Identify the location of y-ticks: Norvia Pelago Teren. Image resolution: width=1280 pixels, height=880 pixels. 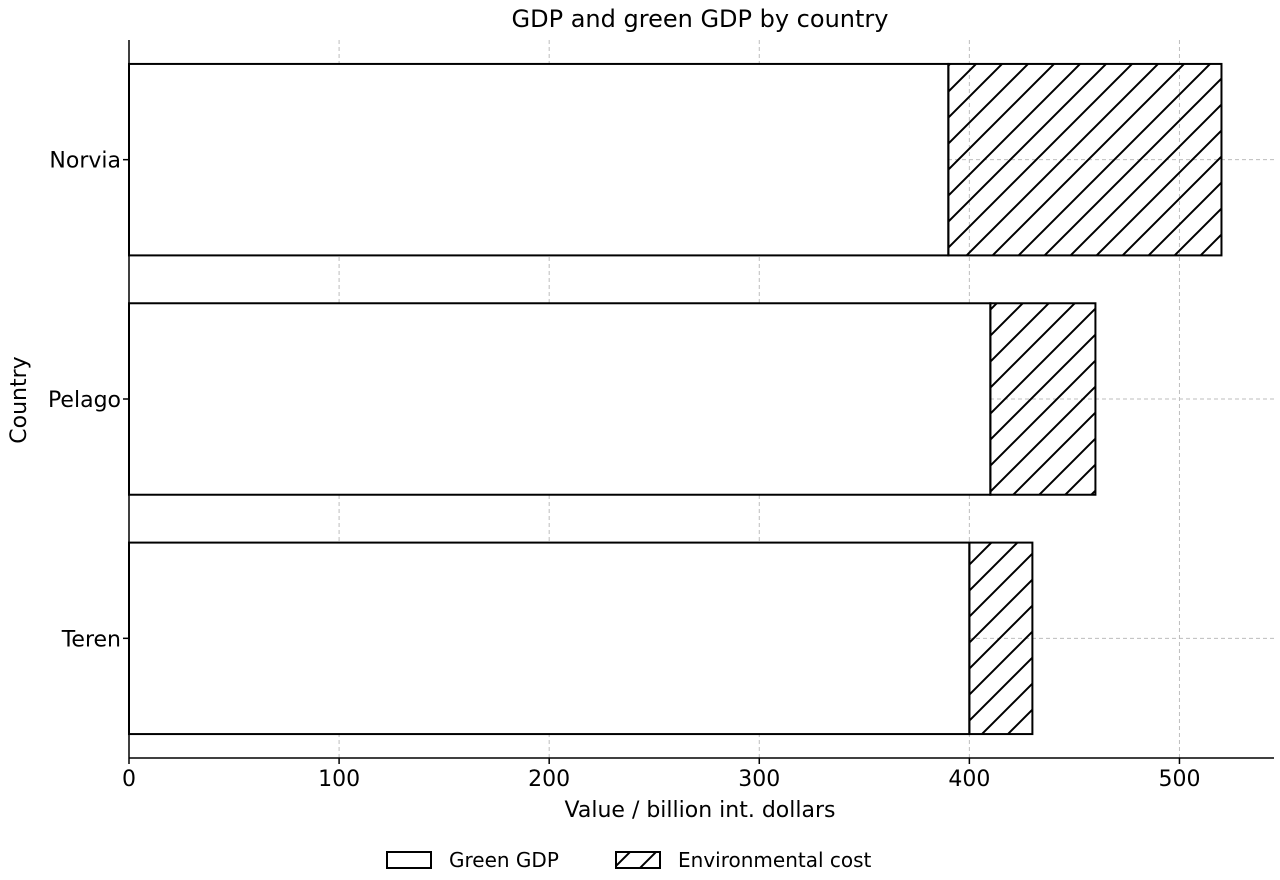
(88, 400).